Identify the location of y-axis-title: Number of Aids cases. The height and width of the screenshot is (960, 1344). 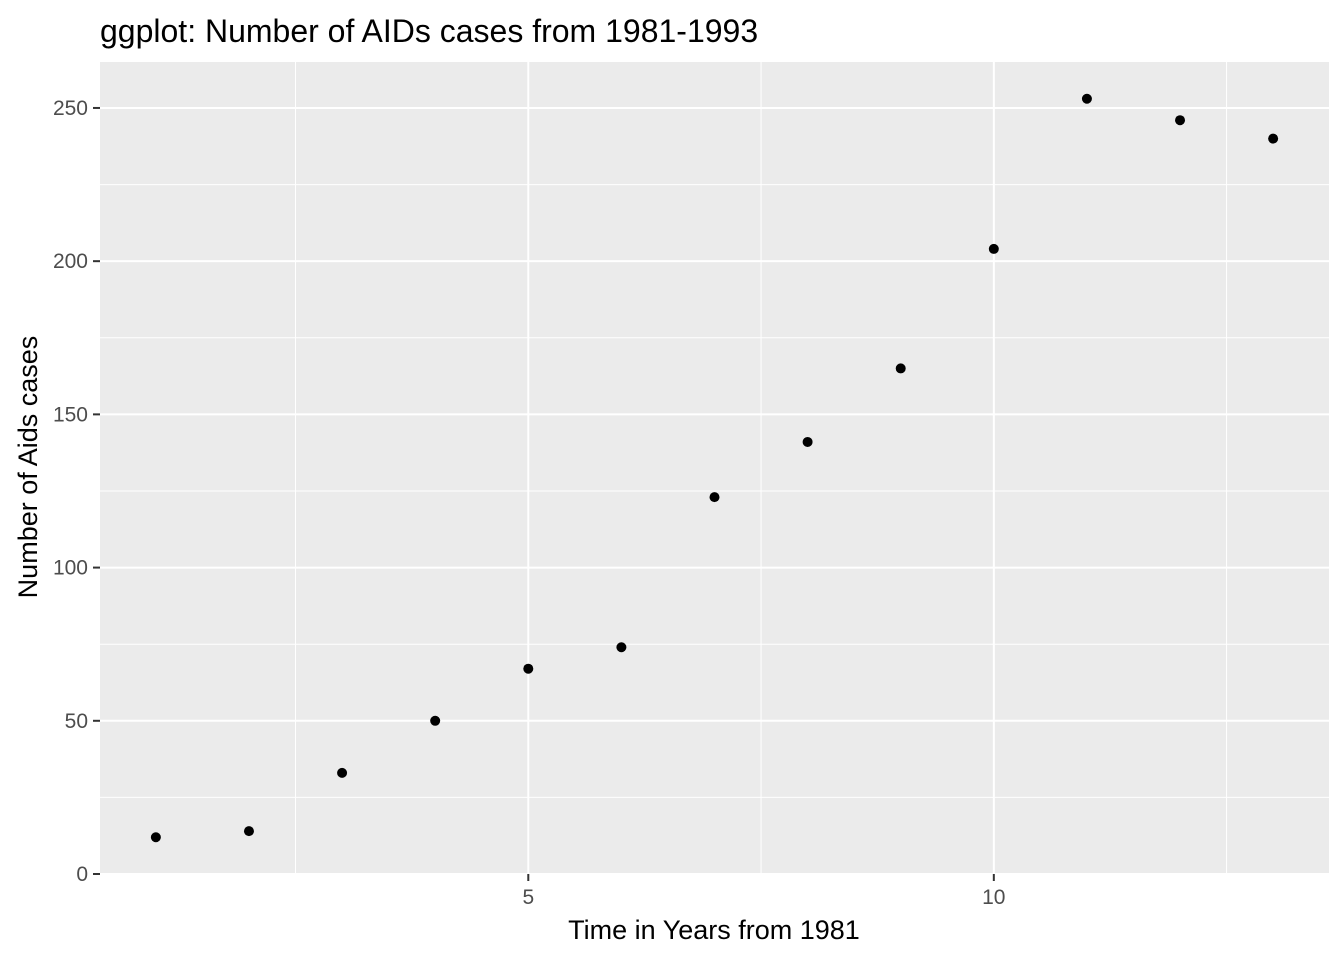
(28, 467).